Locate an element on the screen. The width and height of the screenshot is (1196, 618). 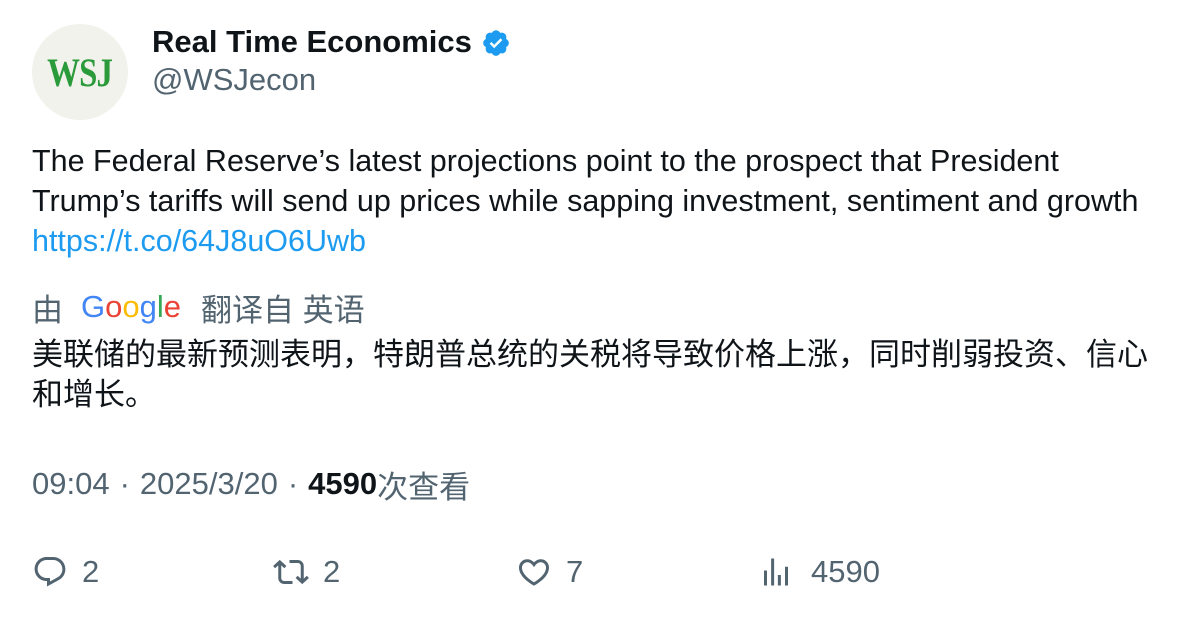
views-label: 次查看 is located at coordinates (424, 487).